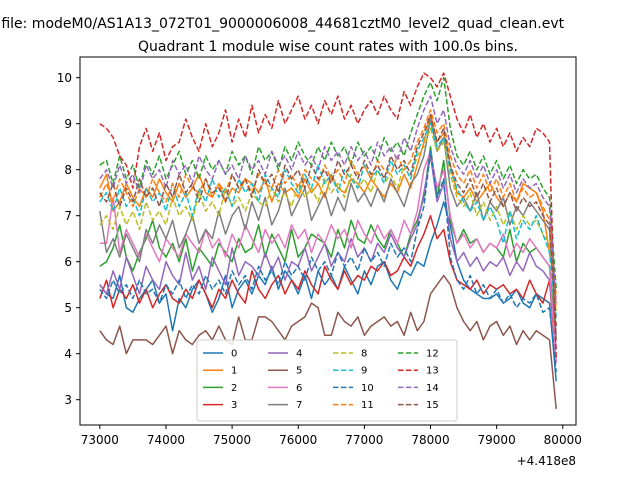  What do you see at coordinates (432, 354) in the screenshot?
I see `legend-label: 12` at bounding box center [432, 354].